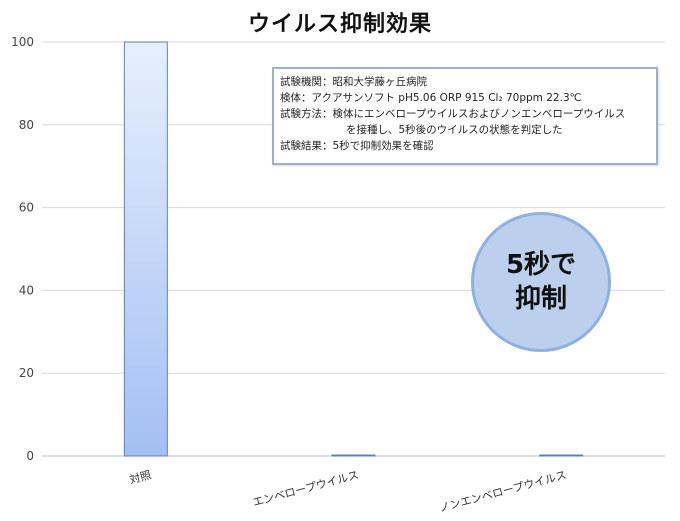 The height and width of the screenshot is (521, 680). What do you see at coordinates (26, 125) in the screenshot?
I see `y-tick-label: 80` at bounding box center [26, 125].